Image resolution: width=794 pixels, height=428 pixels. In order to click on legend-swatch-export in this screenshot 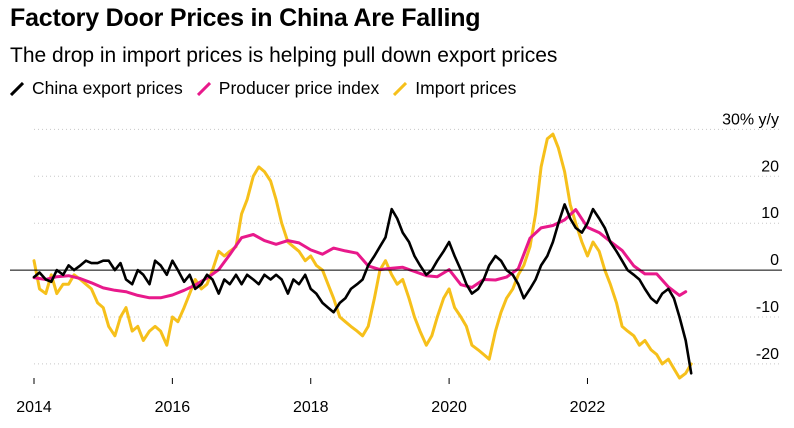, I will do `click(17, 88)`.